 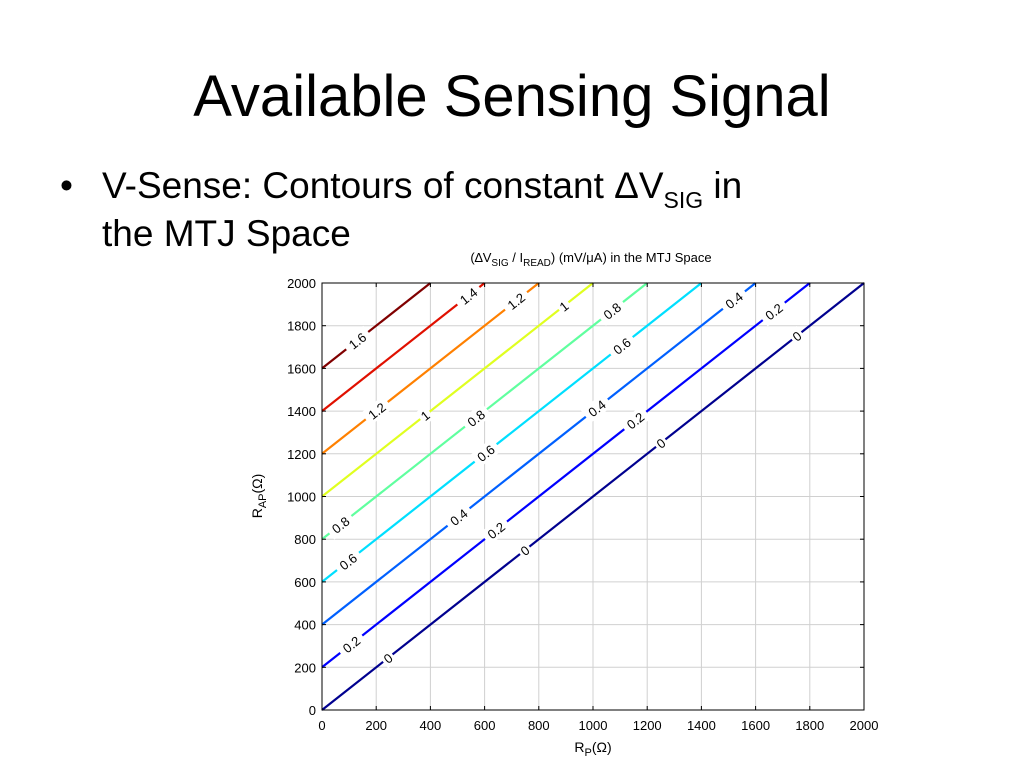 I want to click on x-tick-label: 800, so click(x=539, y=725).